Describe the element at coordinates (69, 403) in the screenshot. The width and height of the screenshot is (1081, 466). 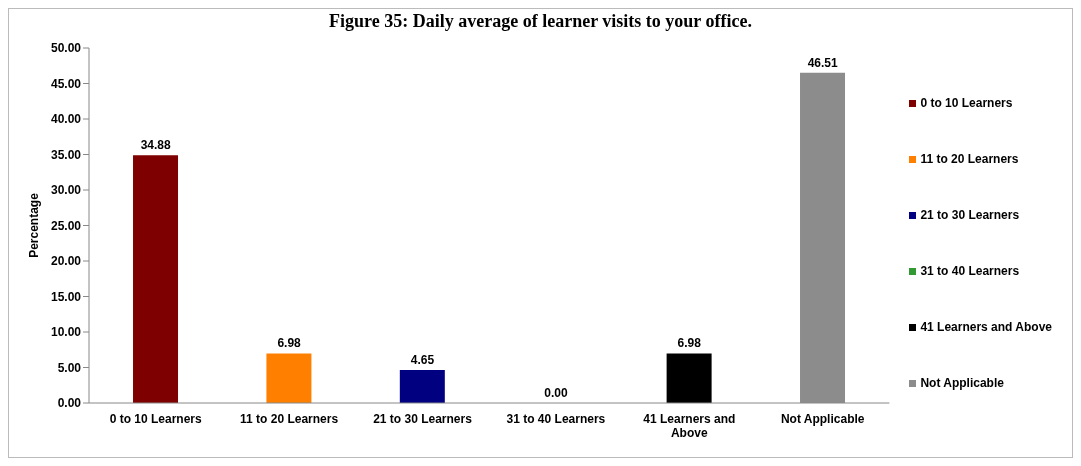
I see `y-tick-label: 0.00` at that location.